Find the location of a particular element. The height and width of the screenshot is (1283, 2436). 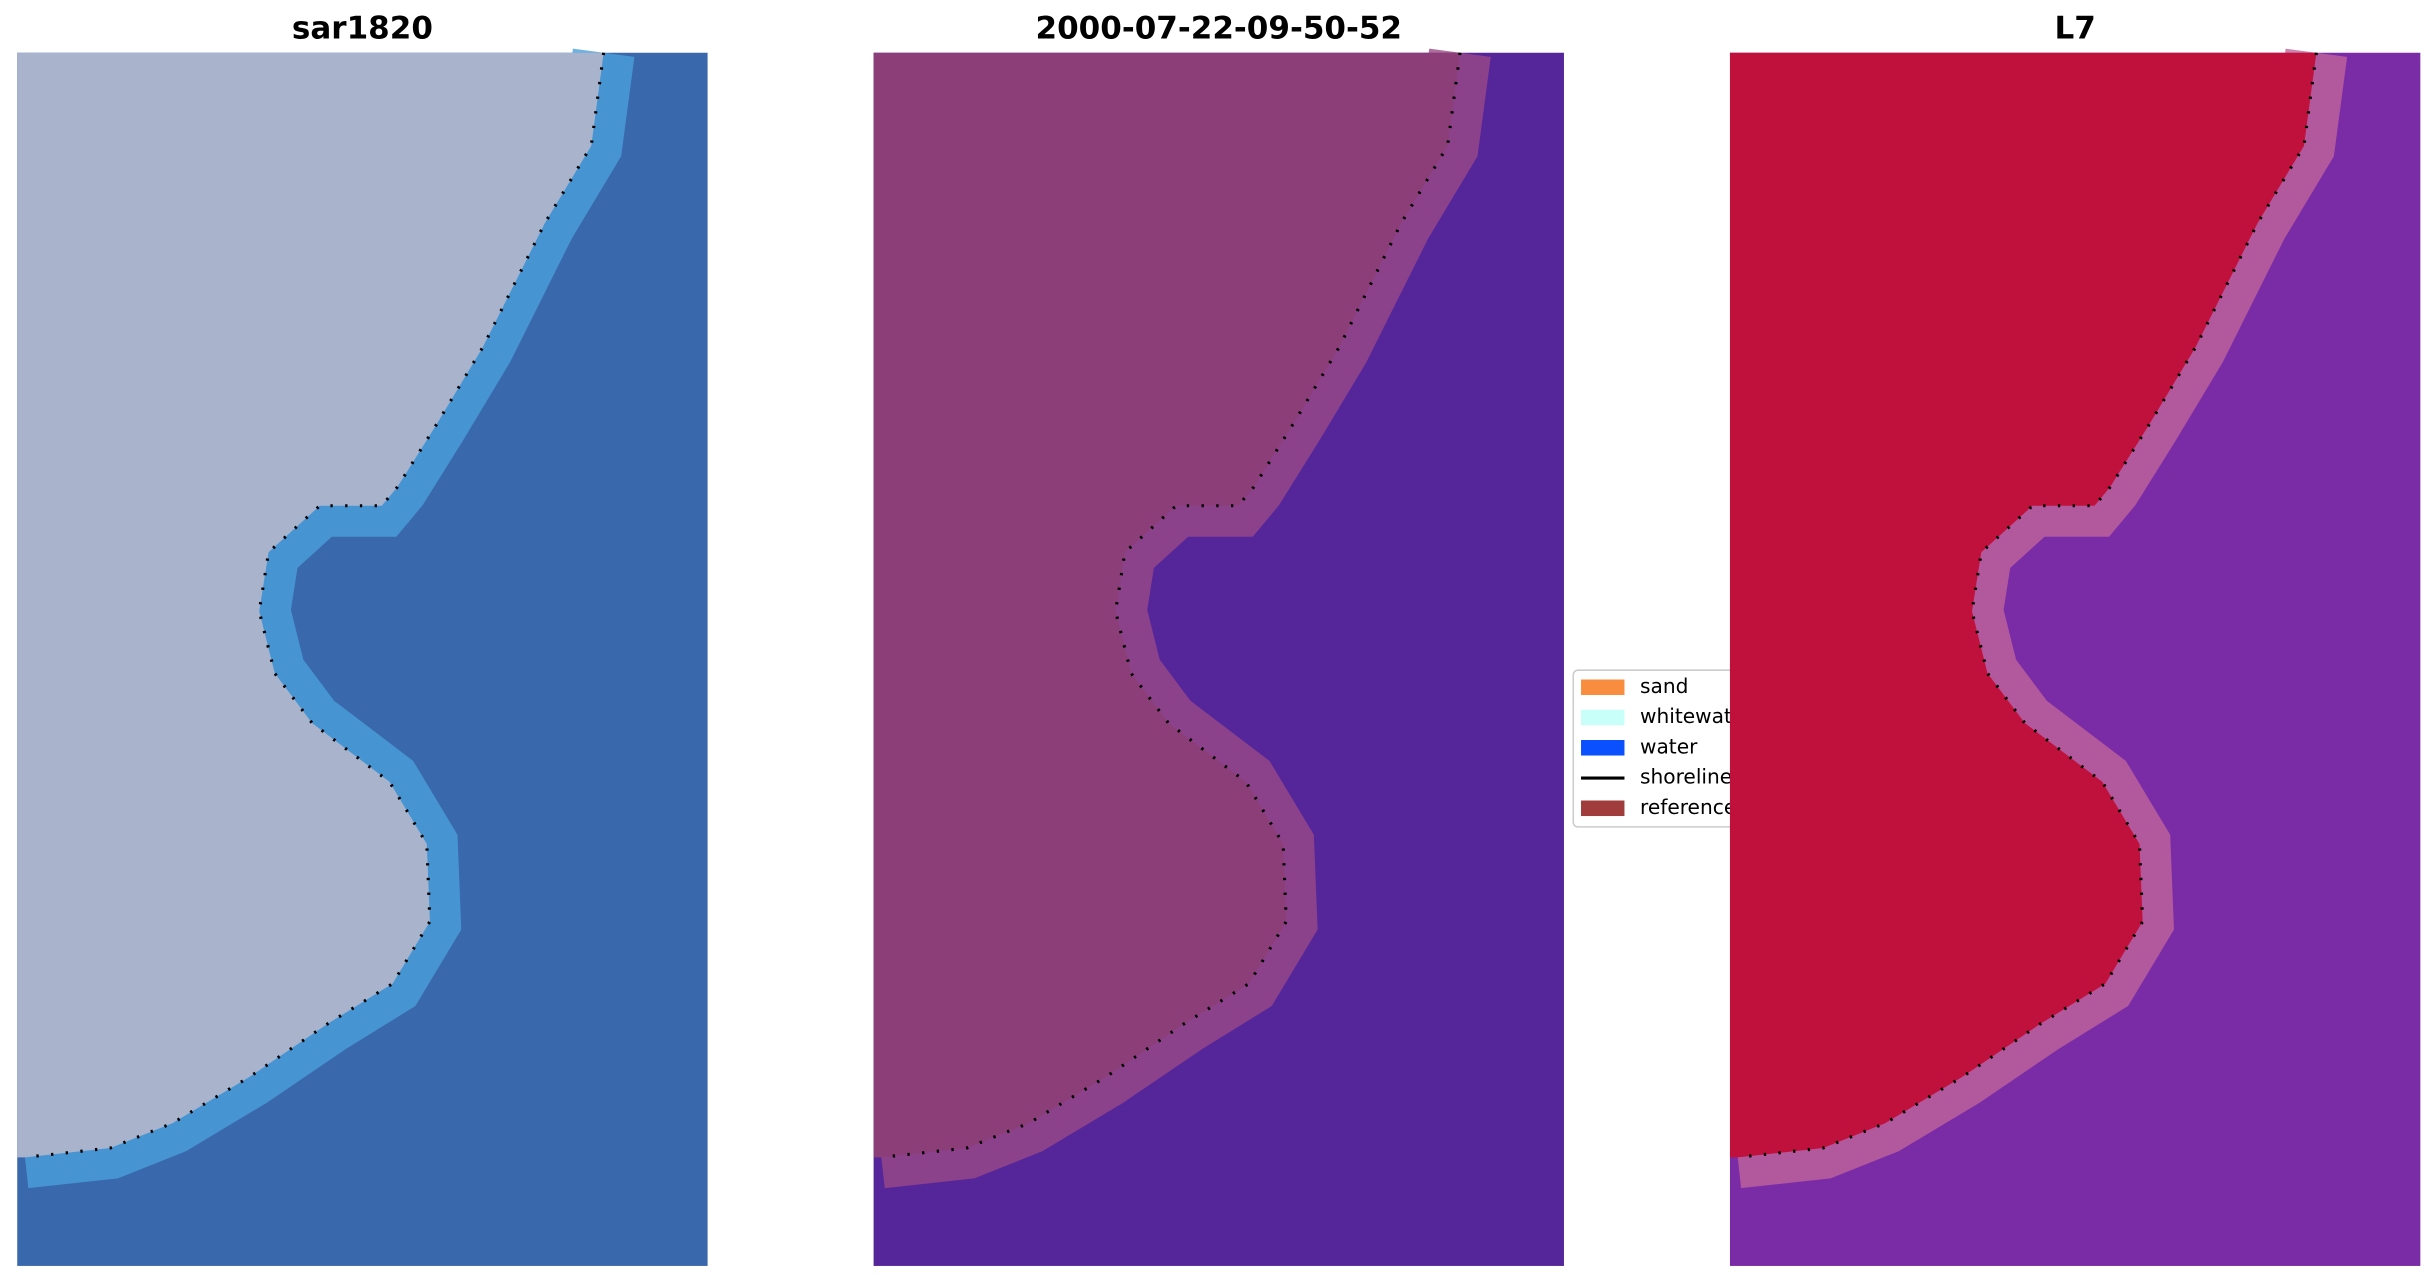

legend-label: water is located at coordinates (1669, 746).